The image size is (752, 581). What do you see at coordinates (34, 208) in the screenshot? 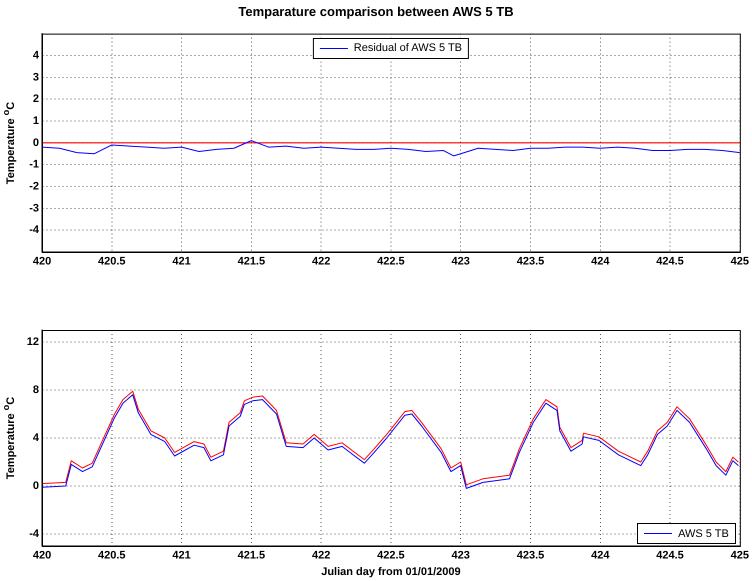
I see `y-tick-label: -3` at bounding box center [34, 208].